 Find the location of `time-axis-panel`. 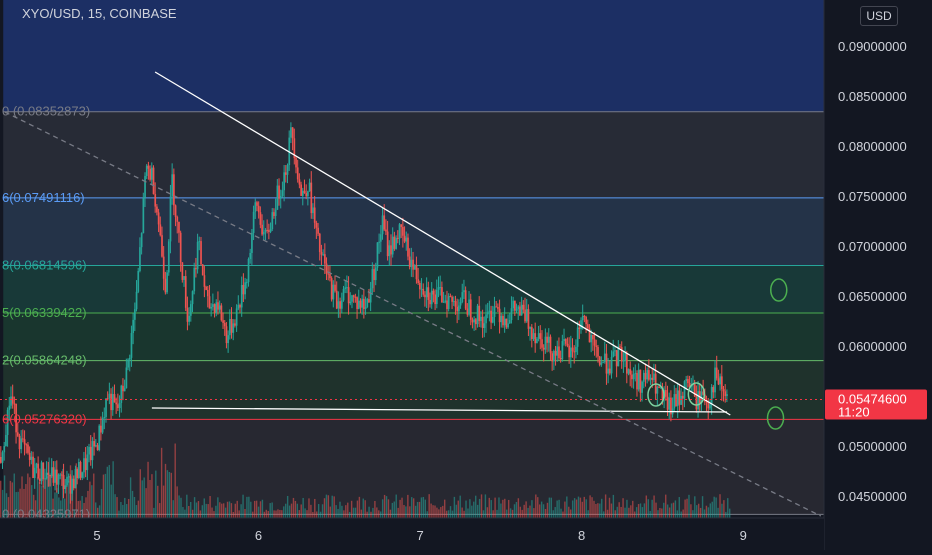

time-axis-panel is located at coordinates (412, 534).